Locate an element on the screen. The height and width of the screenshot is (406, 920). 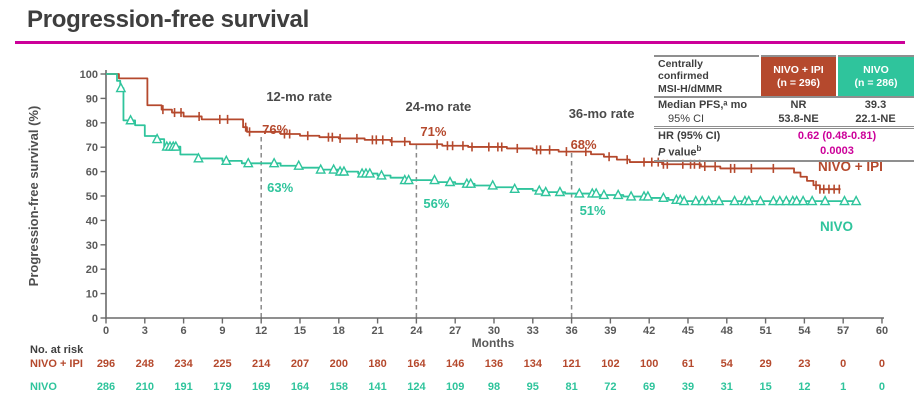
x-tick-label: 15 is located at coordinates (300, 331).